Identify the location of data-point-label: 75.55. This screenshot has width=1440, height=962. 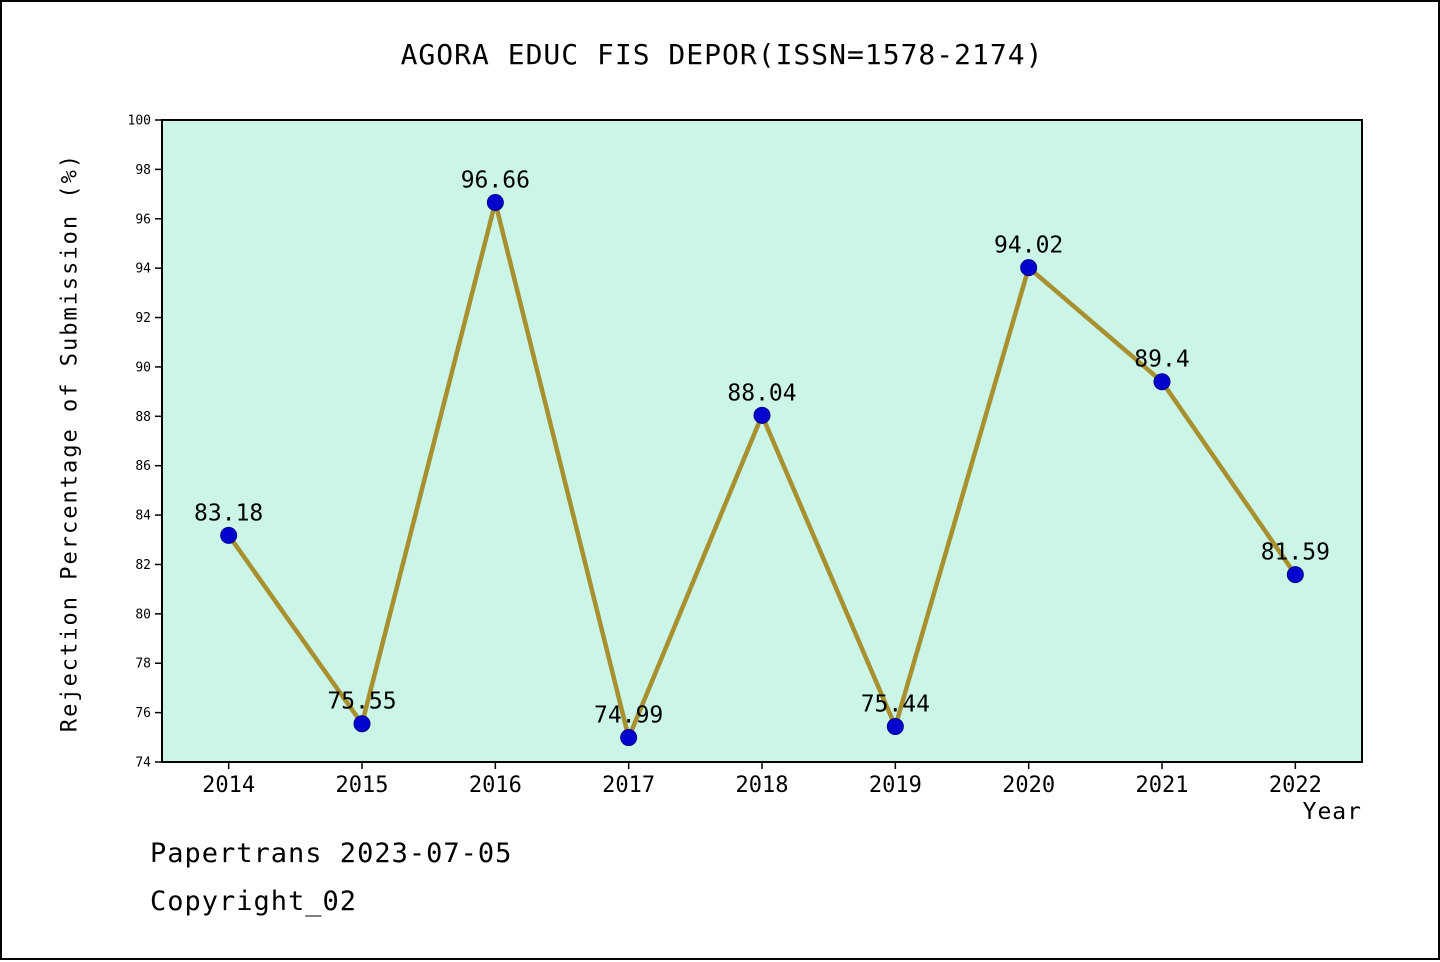
(361, 702).